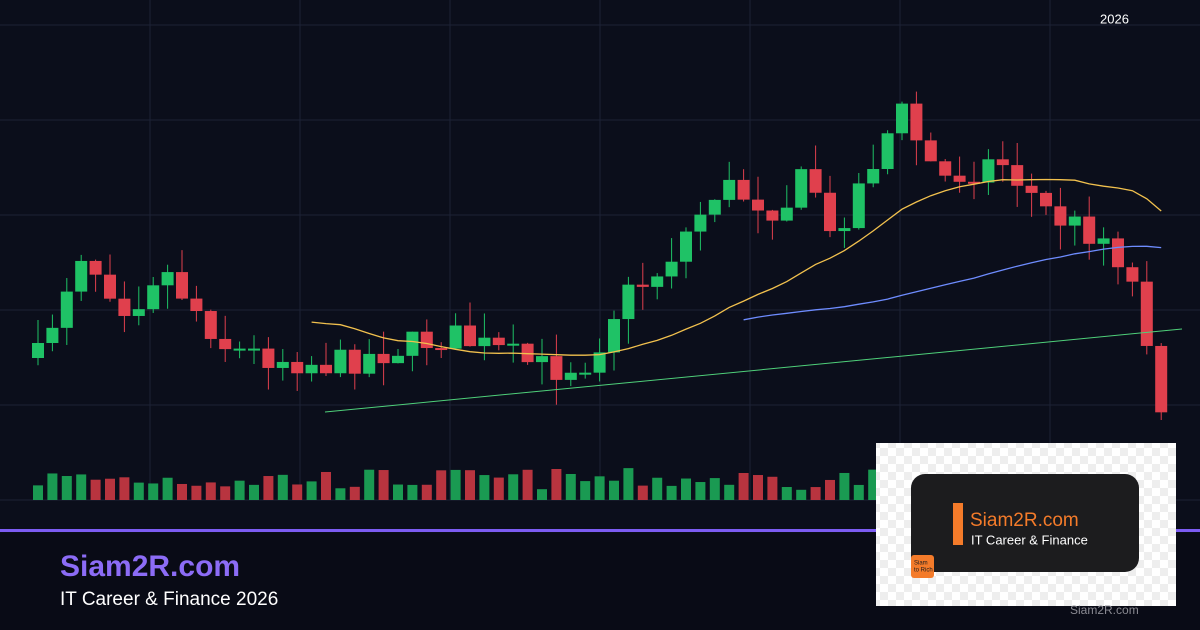 The image size is (1200, 630). What do you see at coordinates (169, 599) in the screenshot?
I see `brand-subtitle: IT Career & Finance 2026` at bounding box center [169, 599].